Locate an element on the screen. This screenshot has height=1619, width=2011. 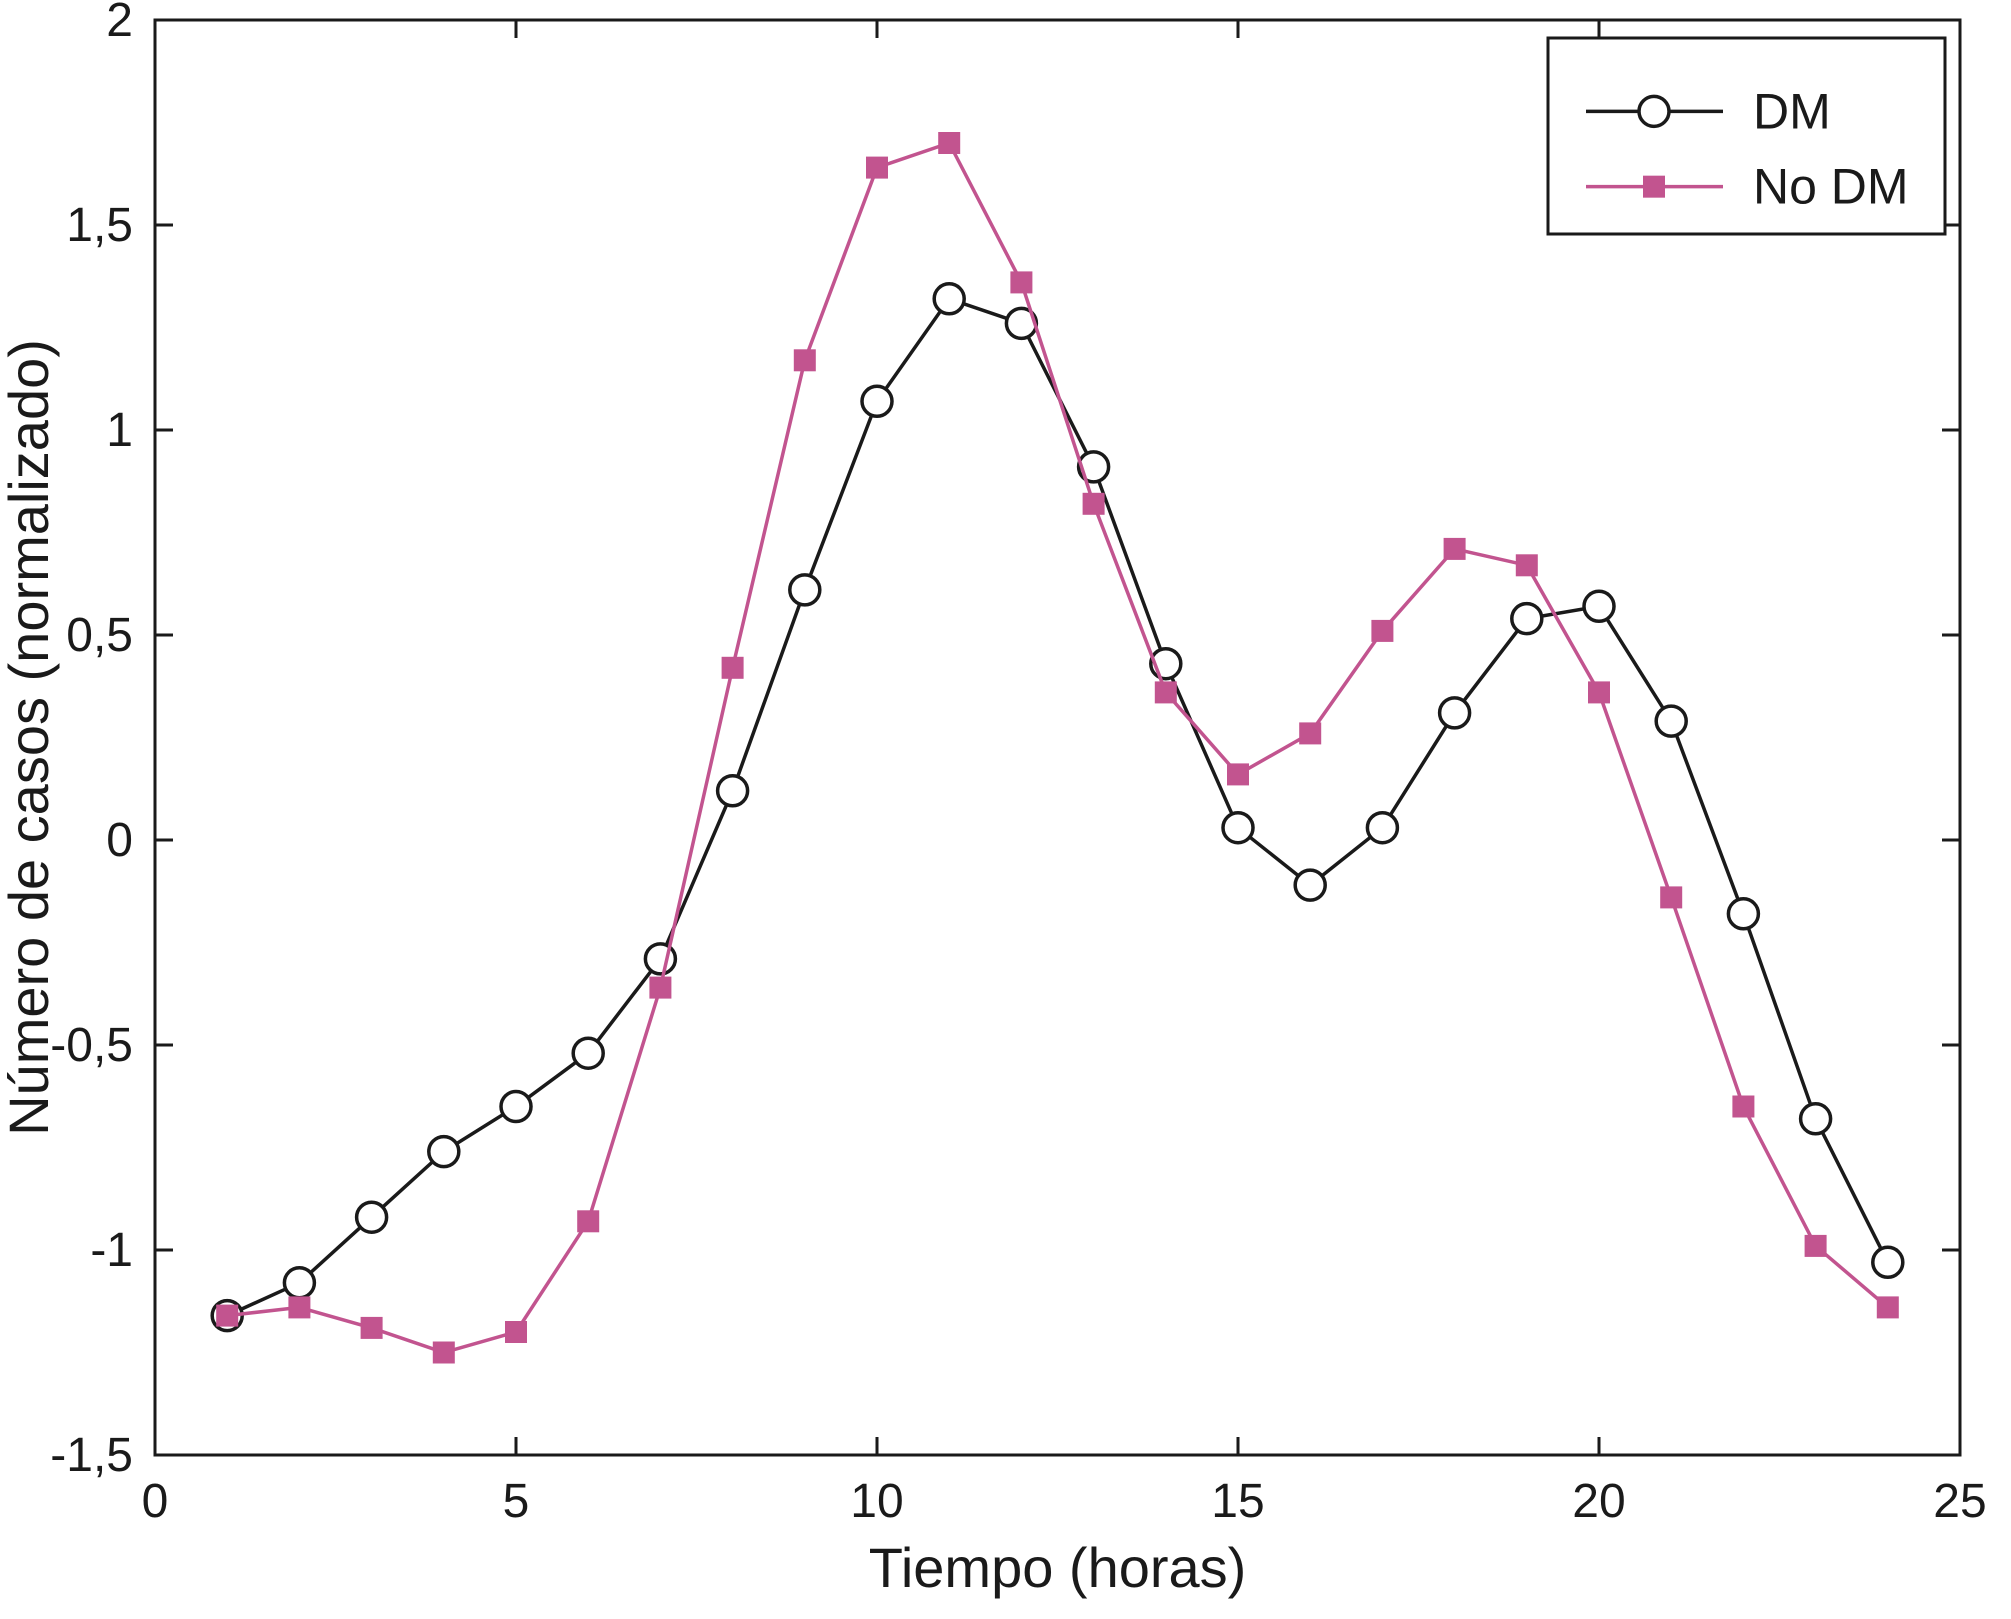
y-axis-label: Número de casos (normalizado) is located at coordinates (30, 737).